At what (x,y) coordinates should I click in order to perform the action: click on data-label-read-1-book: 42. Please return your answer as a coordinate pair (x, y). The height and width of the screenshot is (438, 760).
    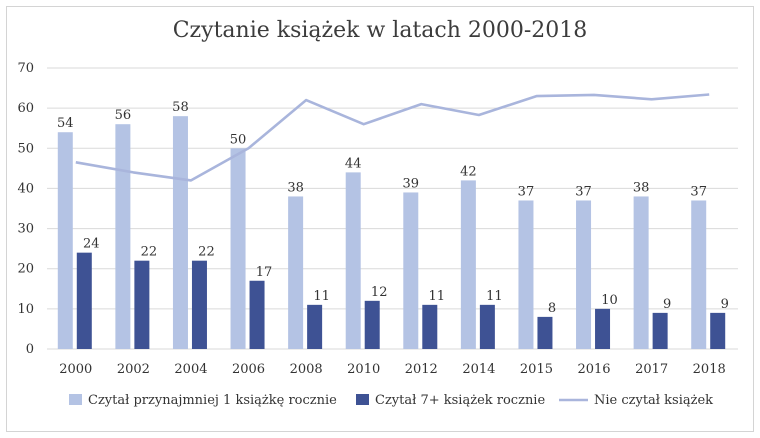
    Looking at the image, I should click on (468, 171).